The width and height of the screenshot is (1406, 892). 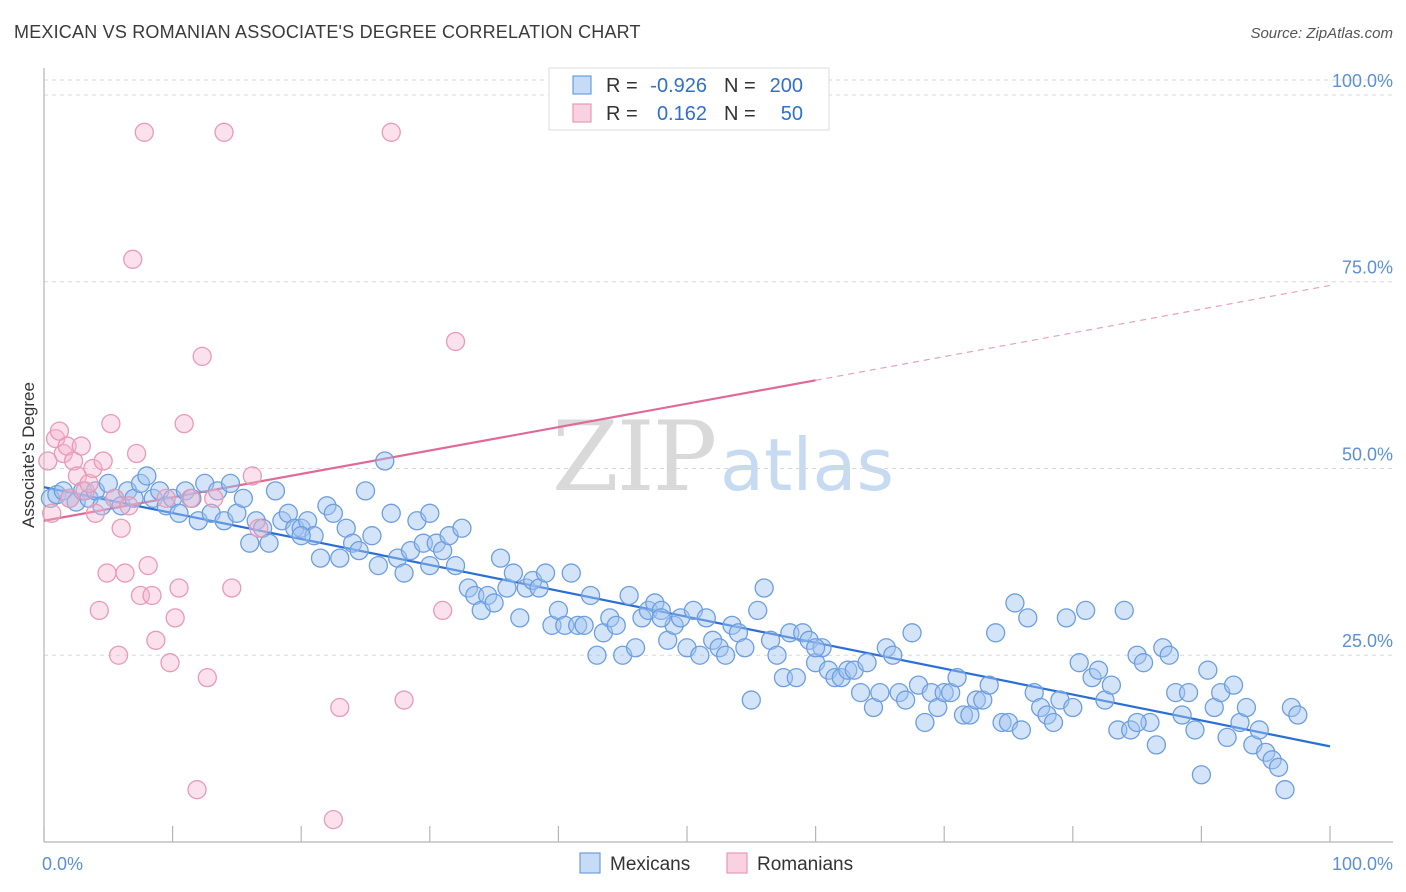 What do you see at coordinates (1367, 641) in the screenshot?
I see `y-tick-label-25: 25.0%` at bounding box center [1367, 641].